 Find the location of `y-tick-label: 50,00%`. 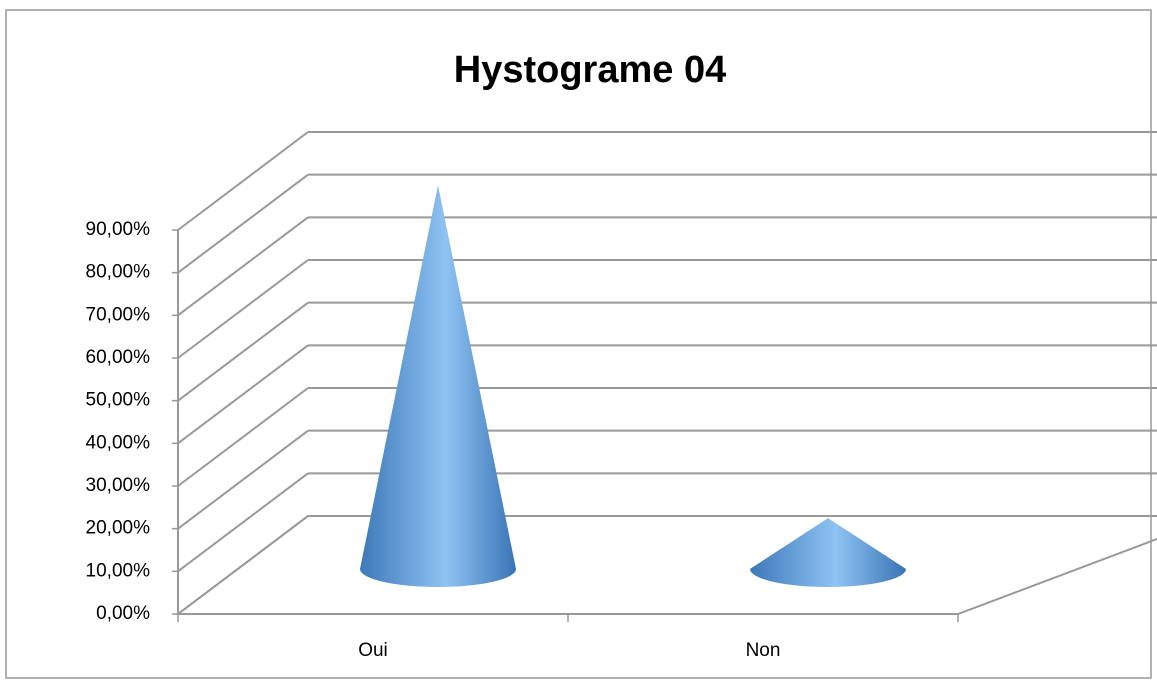

y-tick-label: 50,00% is located at coordinates (118, 400).